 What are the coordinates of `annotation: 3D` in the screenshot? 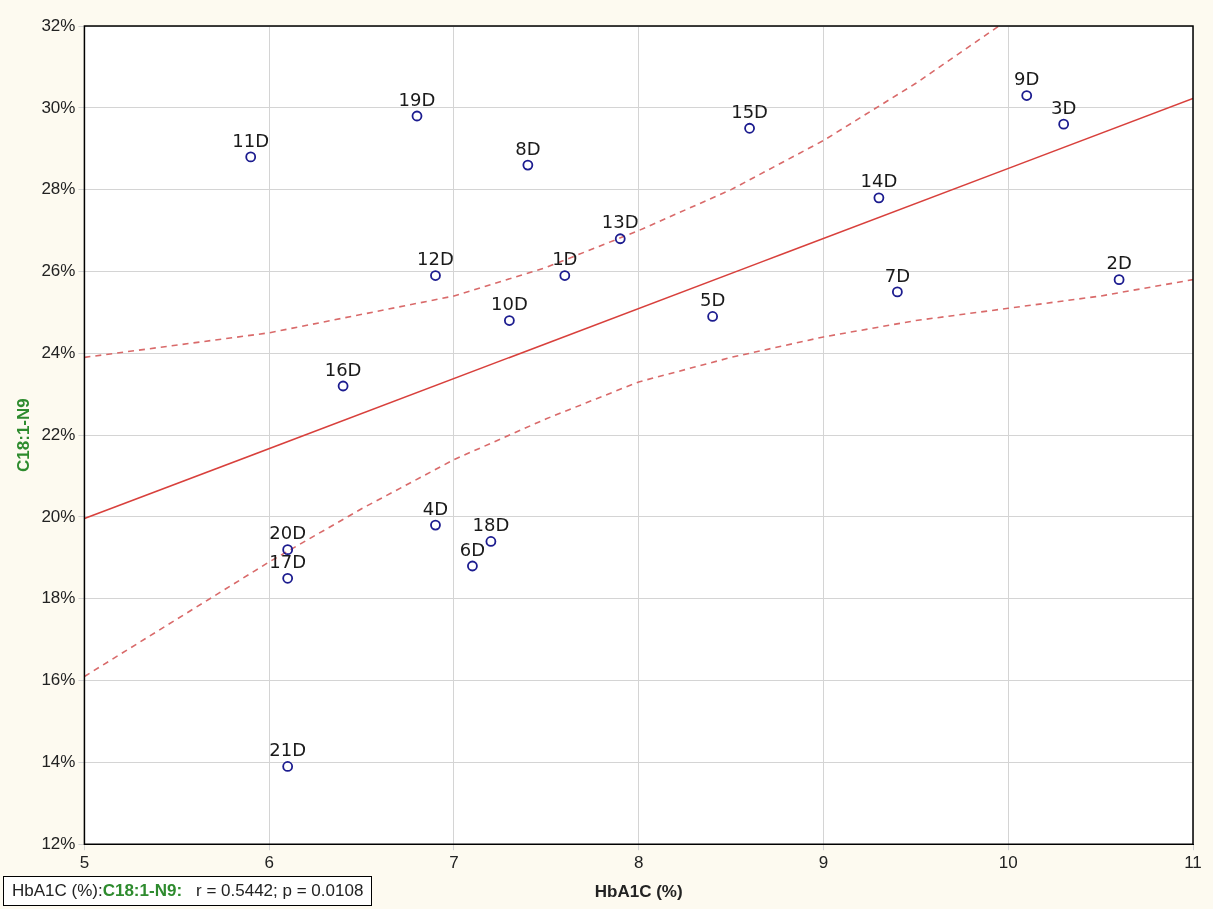 It's located at (1064, 107).